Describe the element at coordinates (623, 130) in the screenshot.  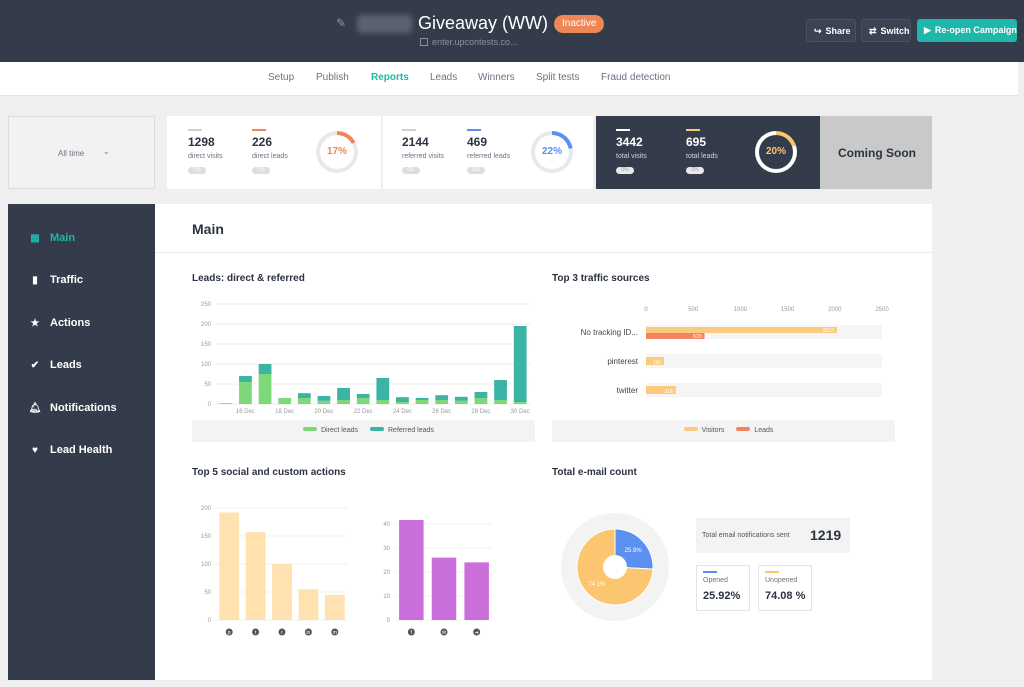
I see `total-visits-bar` at that location.